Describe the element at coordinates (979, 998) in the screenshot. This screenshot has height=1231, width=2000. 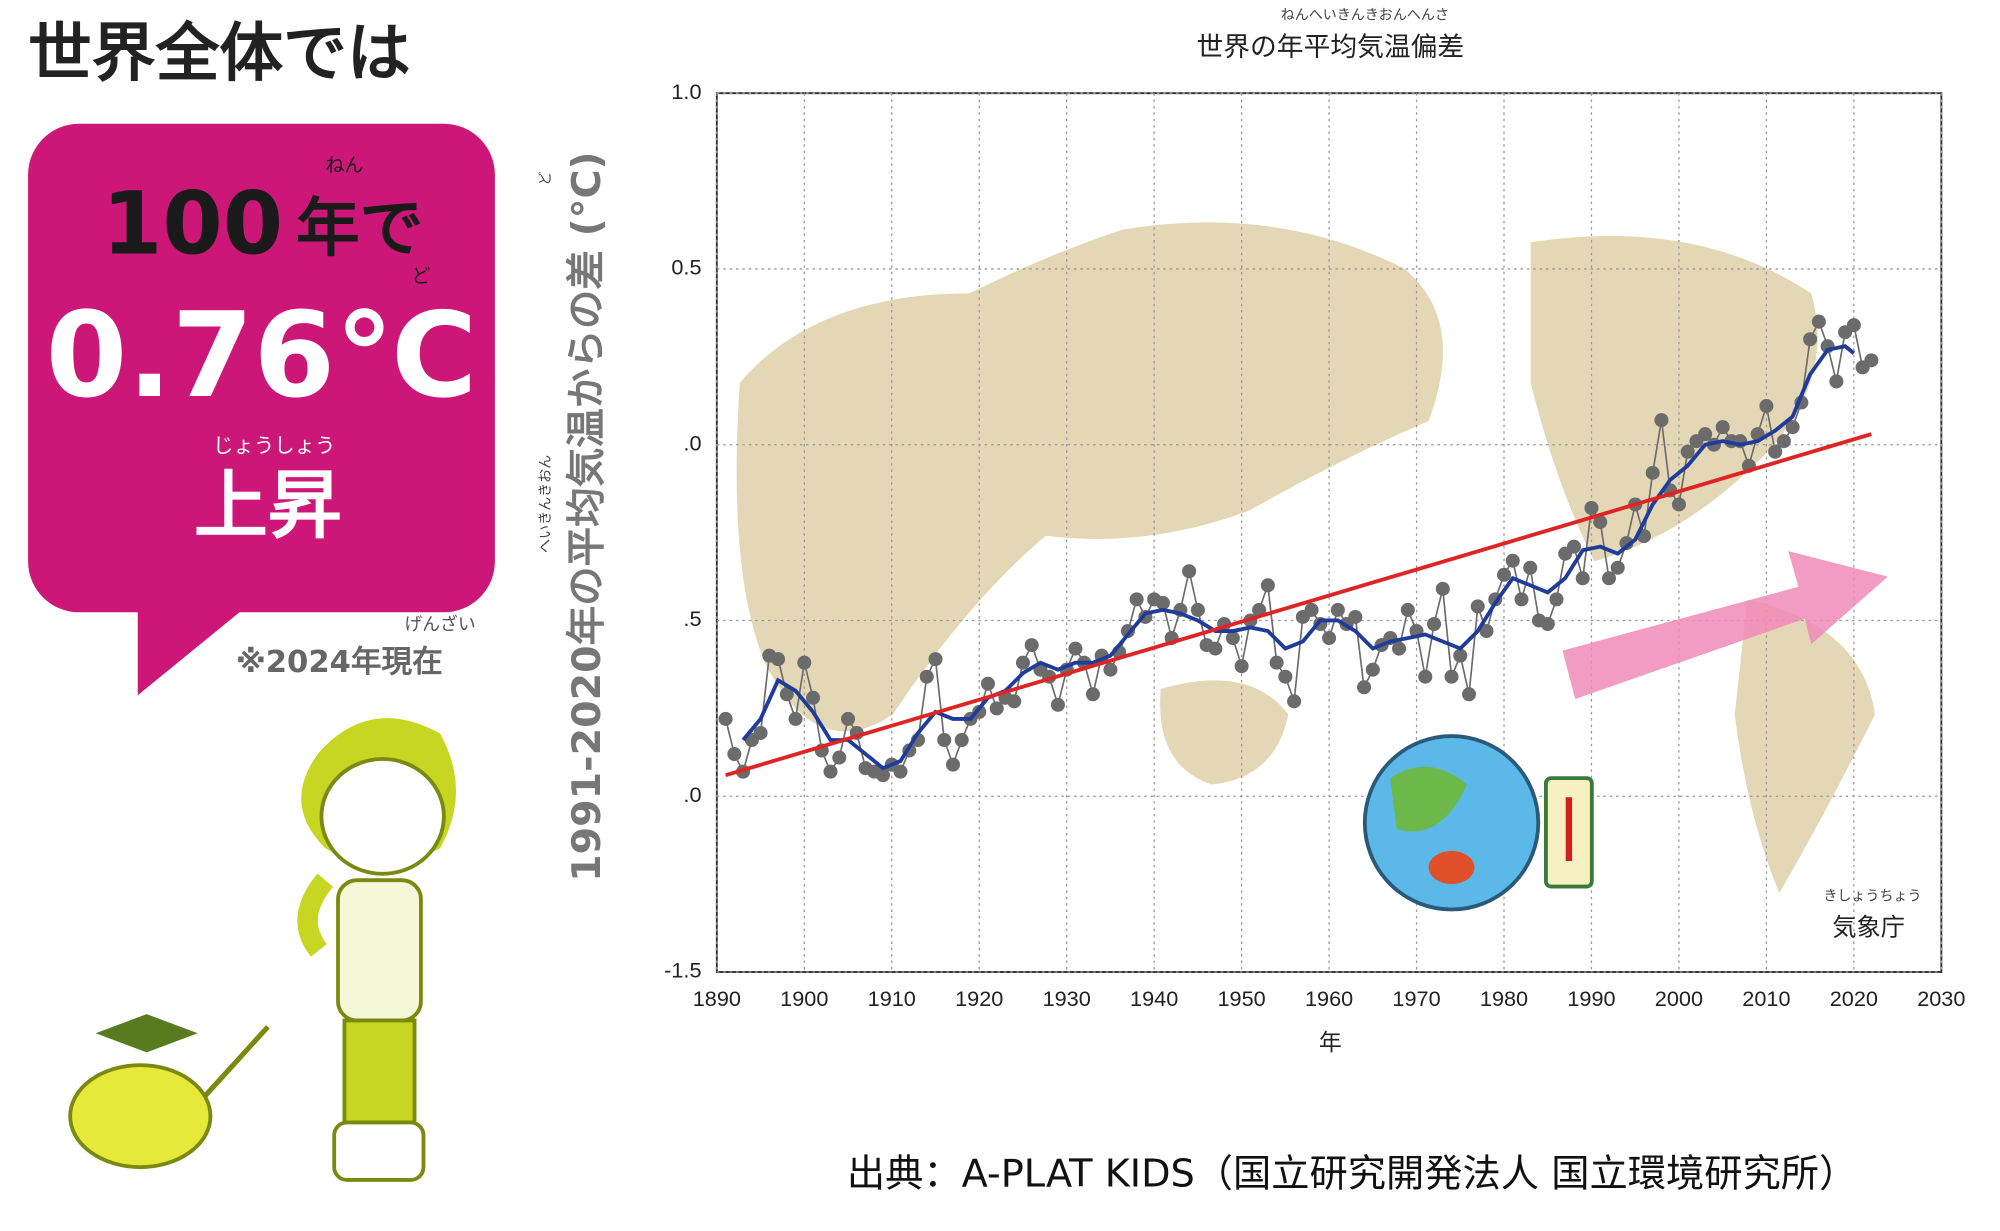
I see `x-tick-label: 1920` at that location.